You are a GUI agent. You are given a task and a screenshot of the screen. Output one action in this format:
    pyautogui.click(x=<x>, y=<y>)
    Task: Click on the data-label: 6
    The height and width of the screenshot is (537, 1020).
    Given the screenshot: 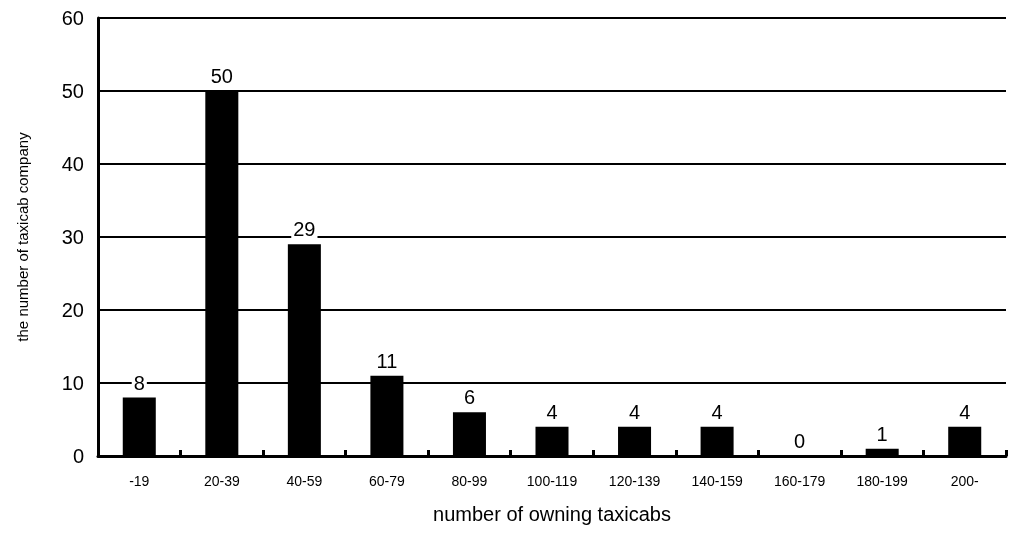 What is the action you would take?
    pyautogui.click(x=469, y=397)
    